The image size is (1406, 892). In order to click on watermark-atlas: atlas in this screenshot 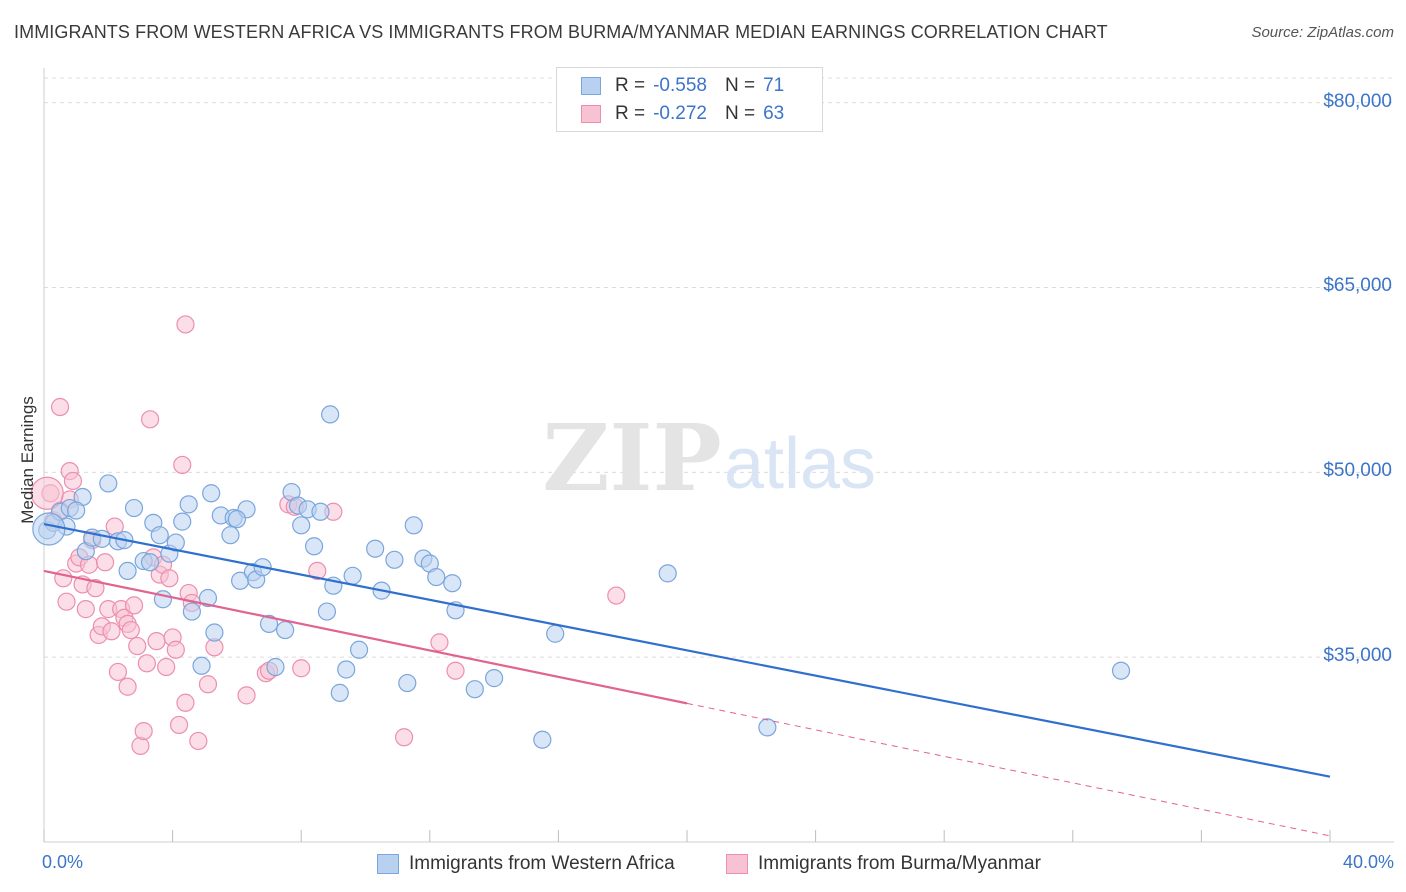, I will do `click(800, 464)`.